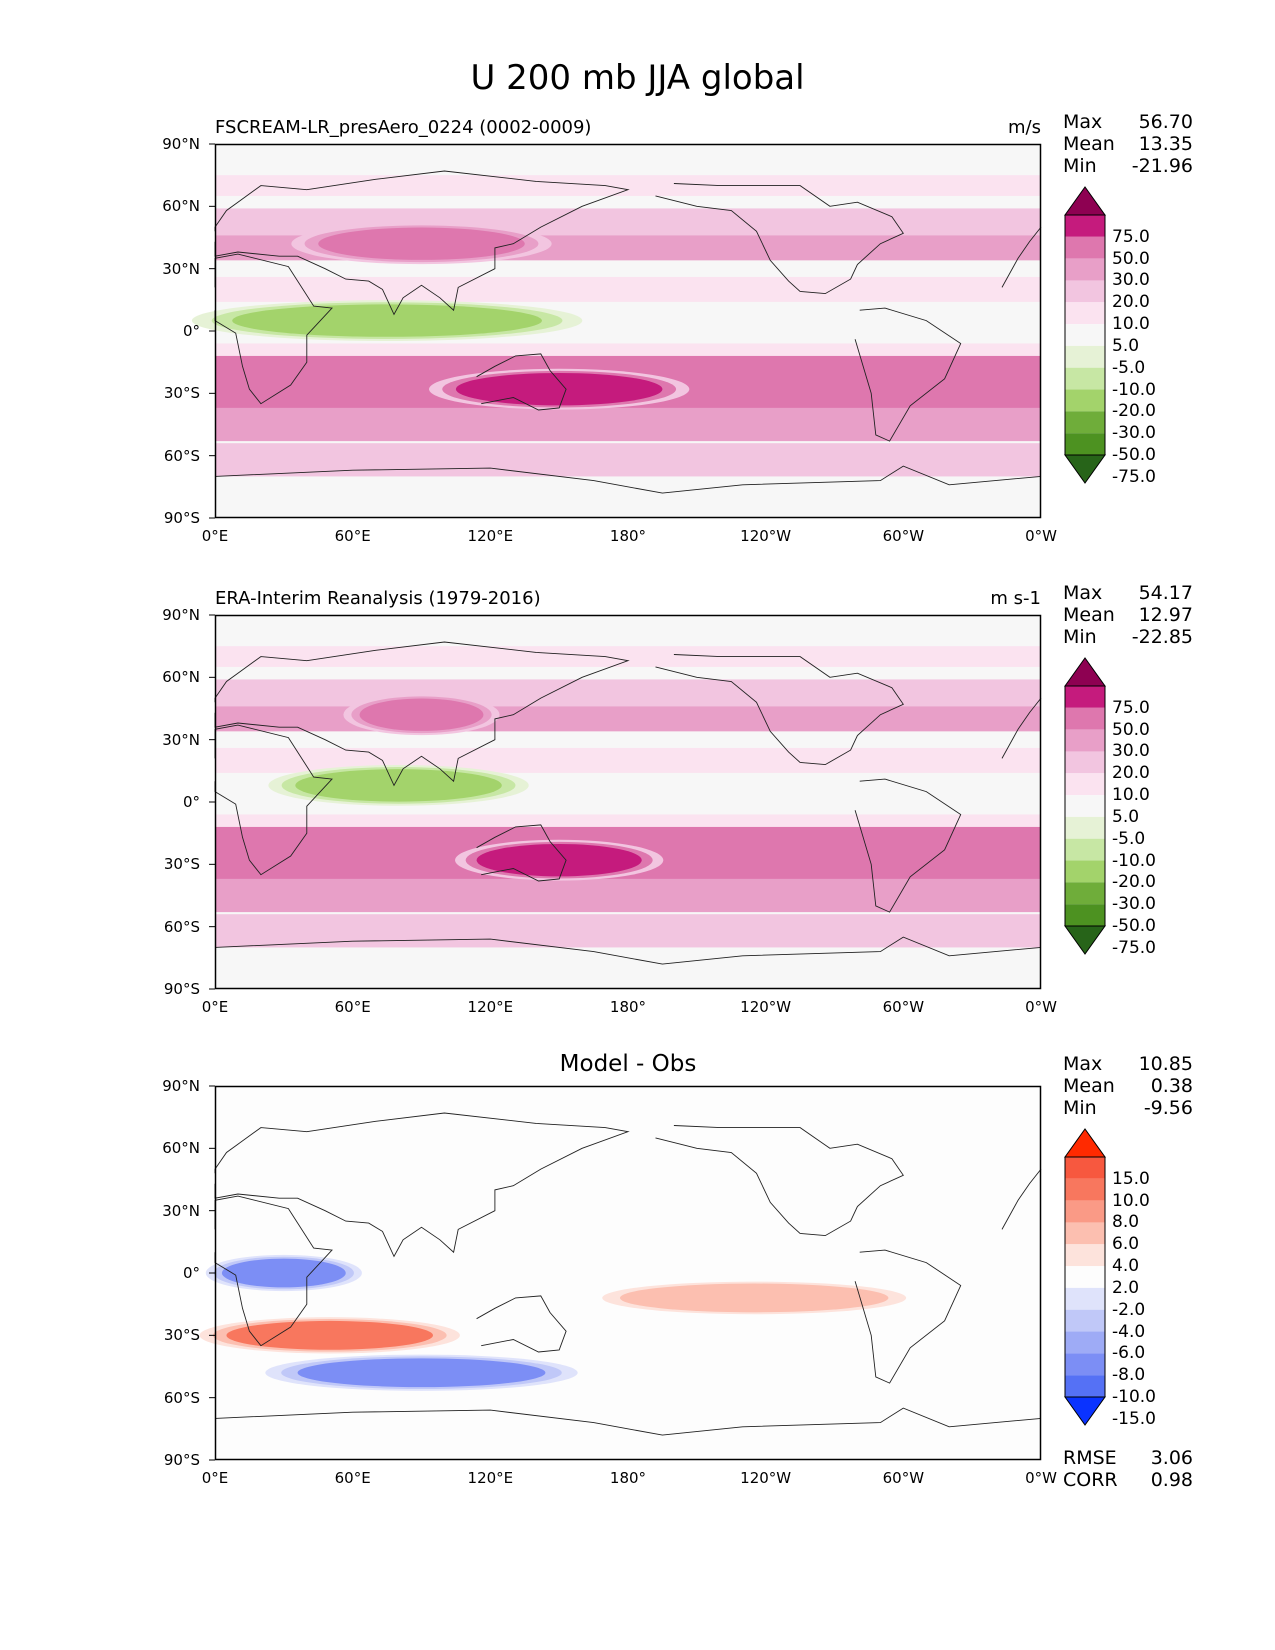 This screenshot has width=1275, height=1650. I want to click on y-tick-label: 90°S, so click(181, 1460).